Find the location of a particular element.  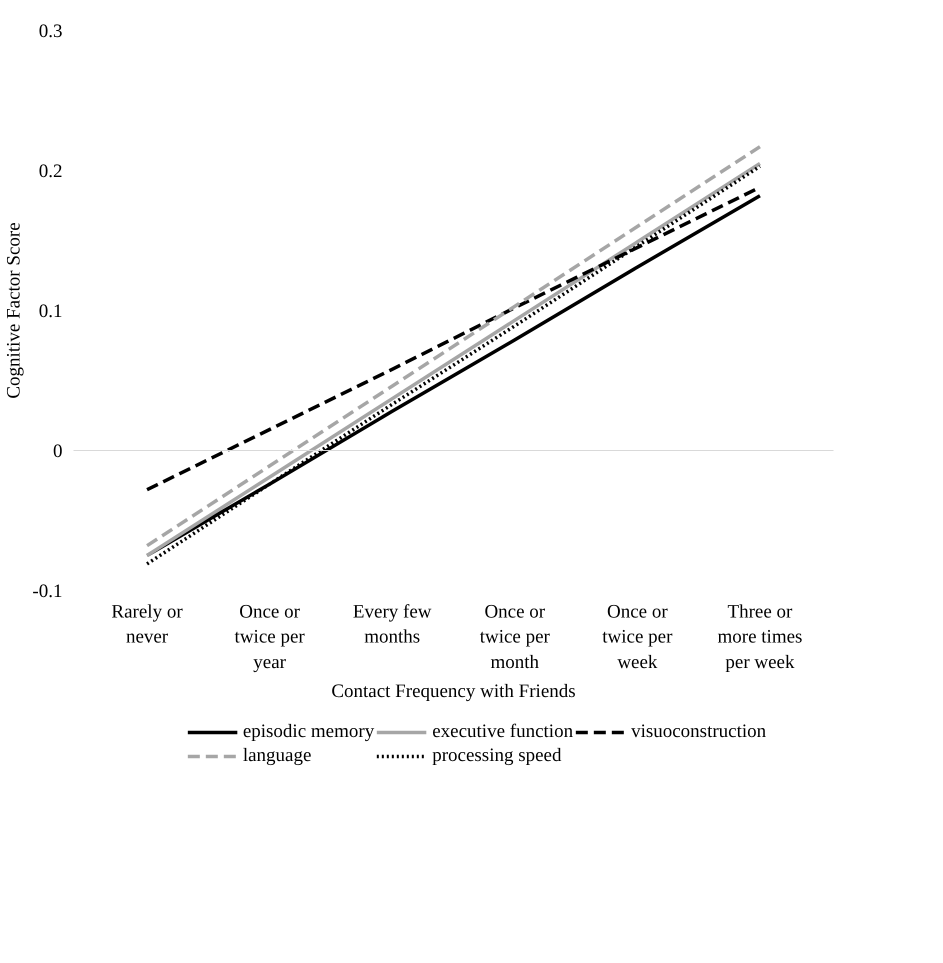

x-tick-label: Once or twice per year is located at coordinates (270, 637).